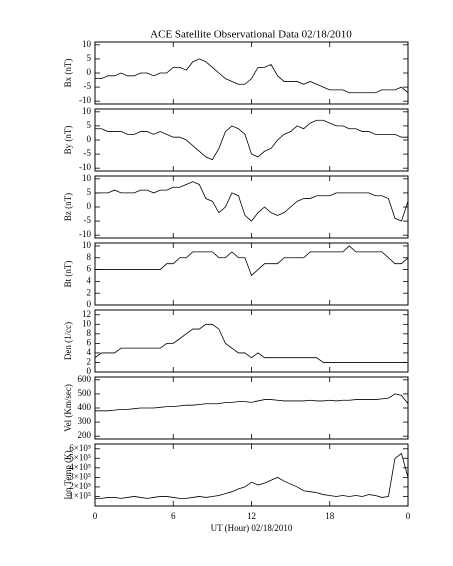  I want to click on y-axis-label: Vel (Km/sec), so click(68, 408).